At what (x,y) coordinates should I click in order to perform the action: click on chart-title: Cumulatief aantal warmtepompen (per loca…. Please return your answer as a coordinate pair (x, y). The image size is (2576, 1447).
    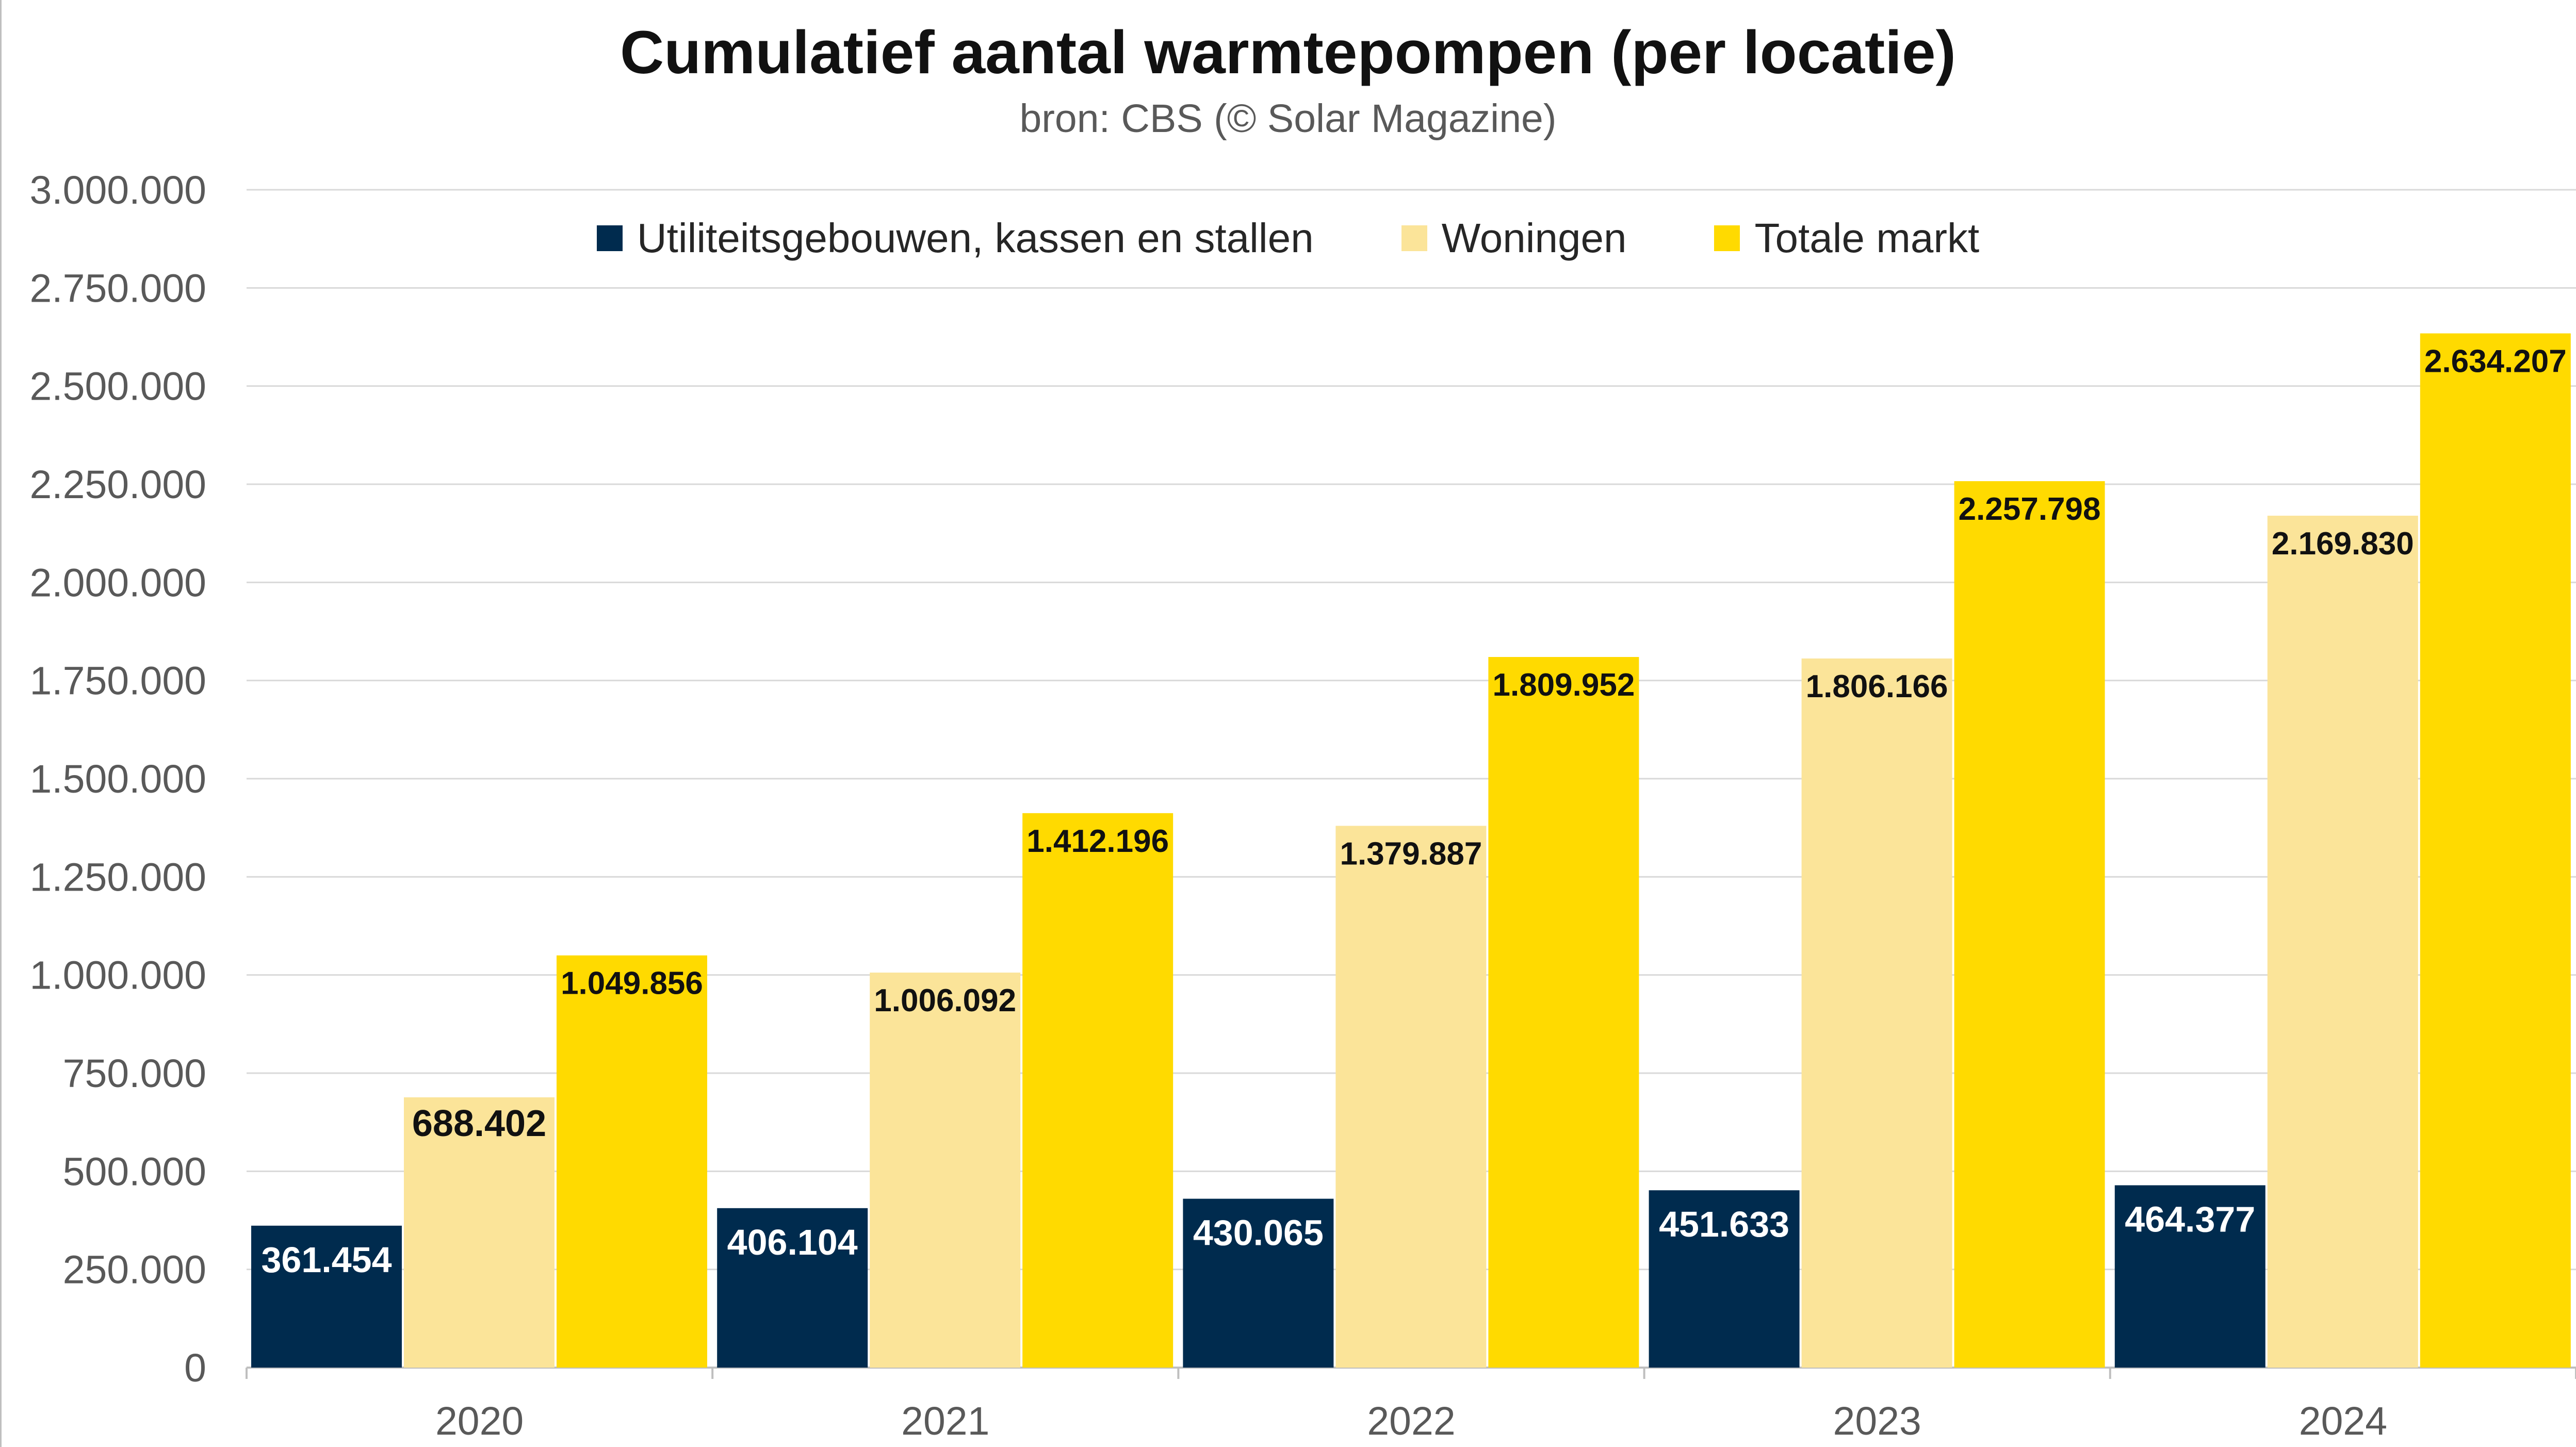
    Looking at the image, I should click on (1288, 53).